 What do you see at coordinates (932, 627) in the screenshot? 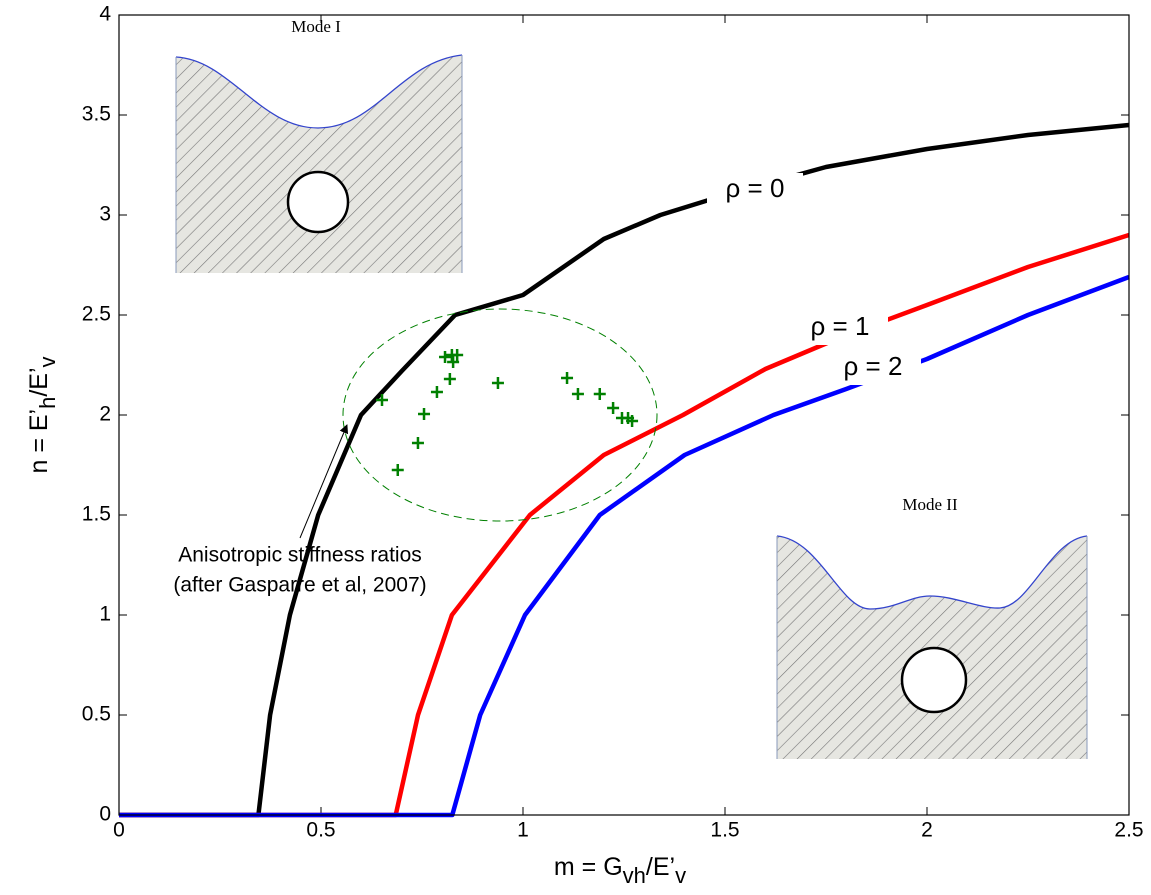
I see `inset-mode-2: Mode II` at bounding box center [932, 627].